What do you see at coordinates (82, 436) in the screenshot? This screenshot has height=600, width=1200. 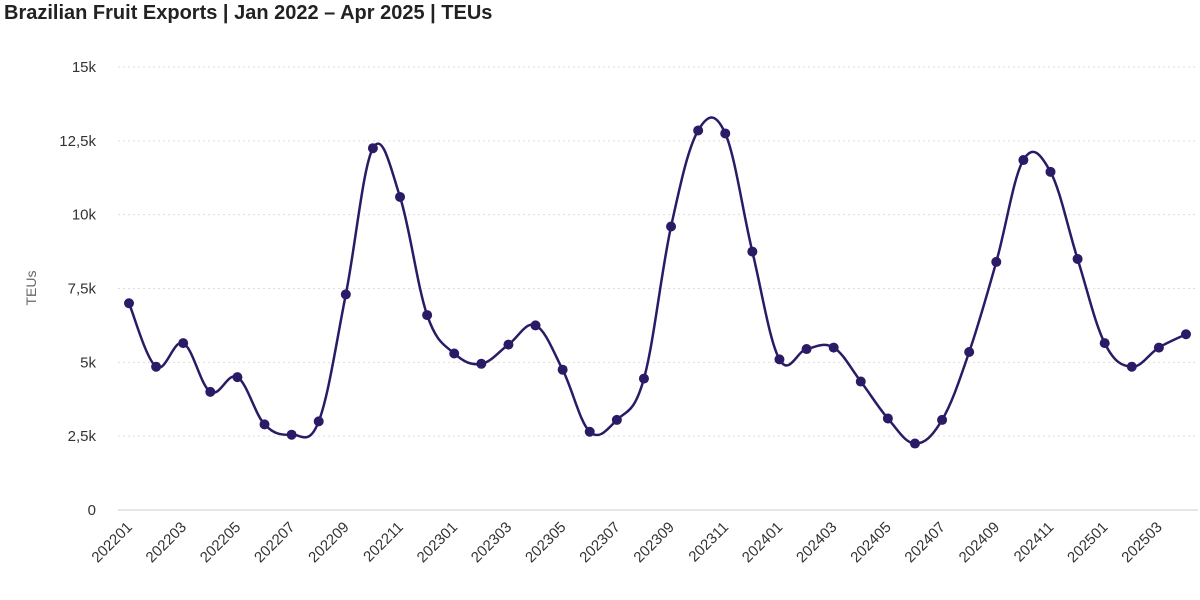 I see `y-tick-label: 2,5k` at bounding box center [82, 436].